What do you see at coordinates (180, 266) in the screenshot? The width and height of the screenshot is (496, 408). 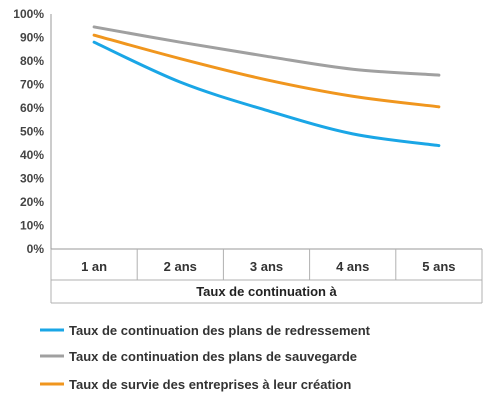 I see `x-tick-label: 2 ans` at bounding box center [180, 266].